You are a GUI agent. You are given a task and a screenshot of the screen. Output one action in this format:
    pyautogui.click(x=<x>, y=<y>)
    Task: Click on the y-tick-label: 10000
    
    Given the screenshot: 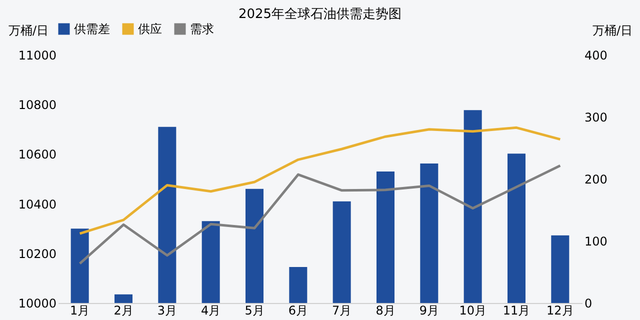 What is the action you would take?
    pyautogui.click(x=37, y=303)
    